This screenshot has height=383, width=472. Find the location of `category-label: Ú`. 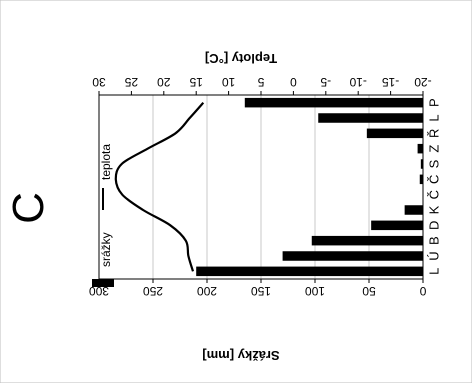

category-label: Ú is located at coordinates (433, 255).